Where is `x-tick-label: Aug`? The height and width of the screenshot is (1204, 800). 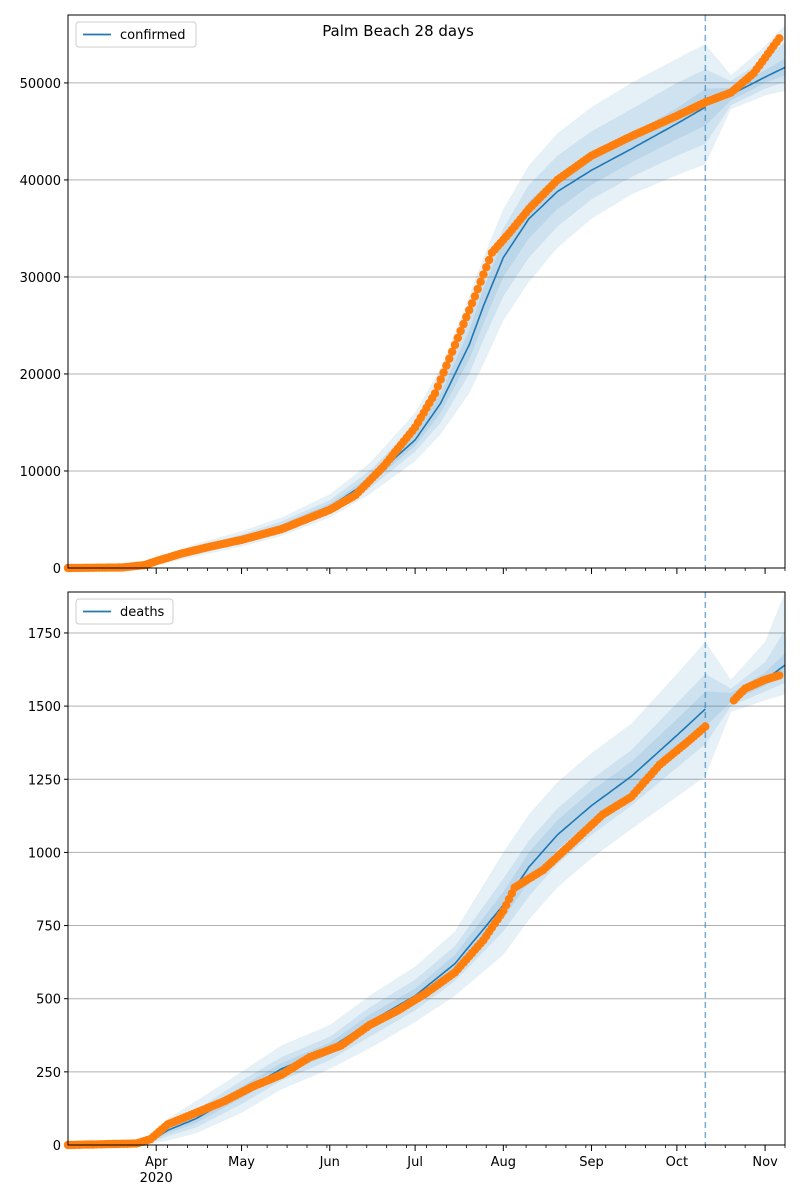
x-tick-label: Aug is located at coordinates (503, 1162).